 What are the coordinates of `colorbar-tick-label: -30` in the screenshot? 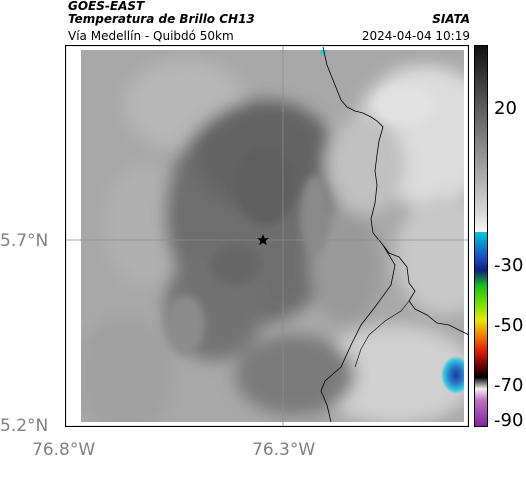 It's located at (509, 265).